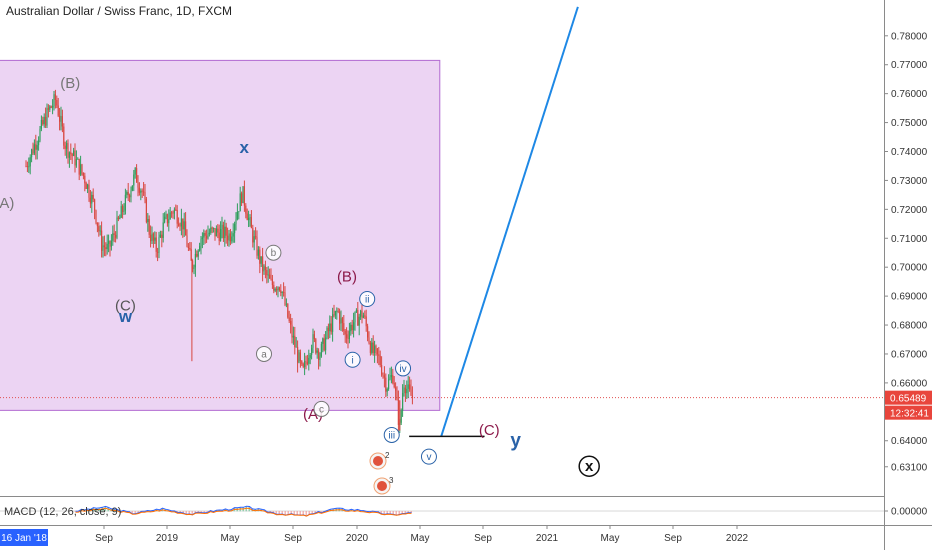 The image size is (932, 555). I want to click on macd-label: MACD (12, 26, close, 9), so click(62, 512).